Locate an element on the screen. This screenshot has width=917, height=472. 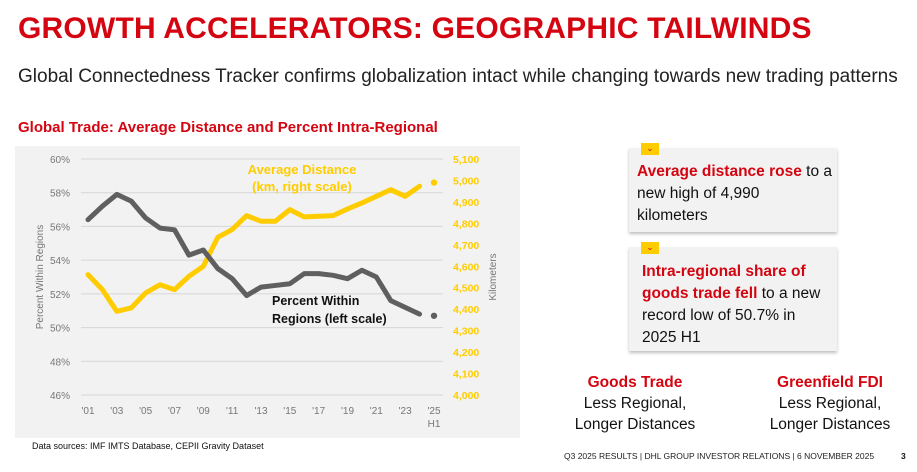
card-text: to a new record low of 50.7% in 2025 H1 is located at coordinates (731, 315).